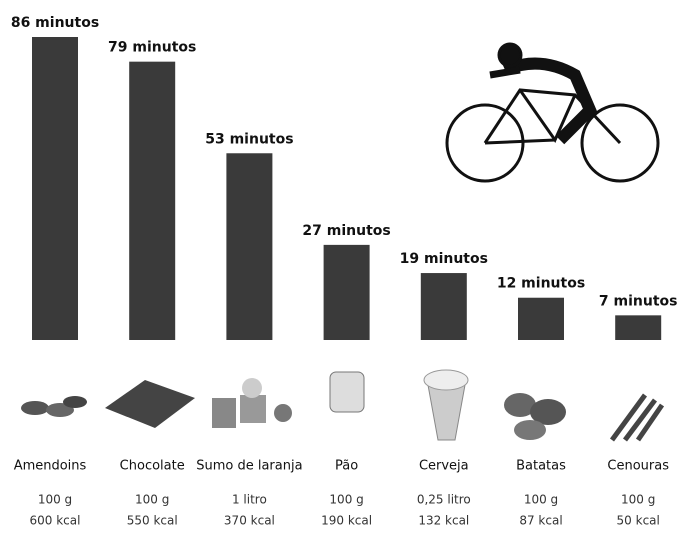 This screenshot has height=534, width=682. Describe the element at coordinates (638, 301) in the screenshot. I see `value-label: 7 minutos` at that location.